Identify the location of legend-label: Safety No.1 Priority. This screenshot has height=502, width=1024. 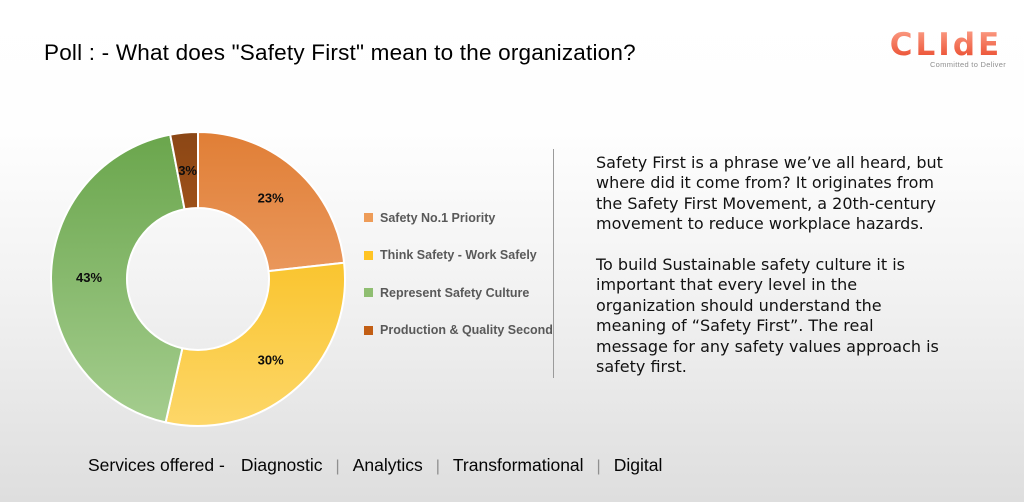
(438, 217).